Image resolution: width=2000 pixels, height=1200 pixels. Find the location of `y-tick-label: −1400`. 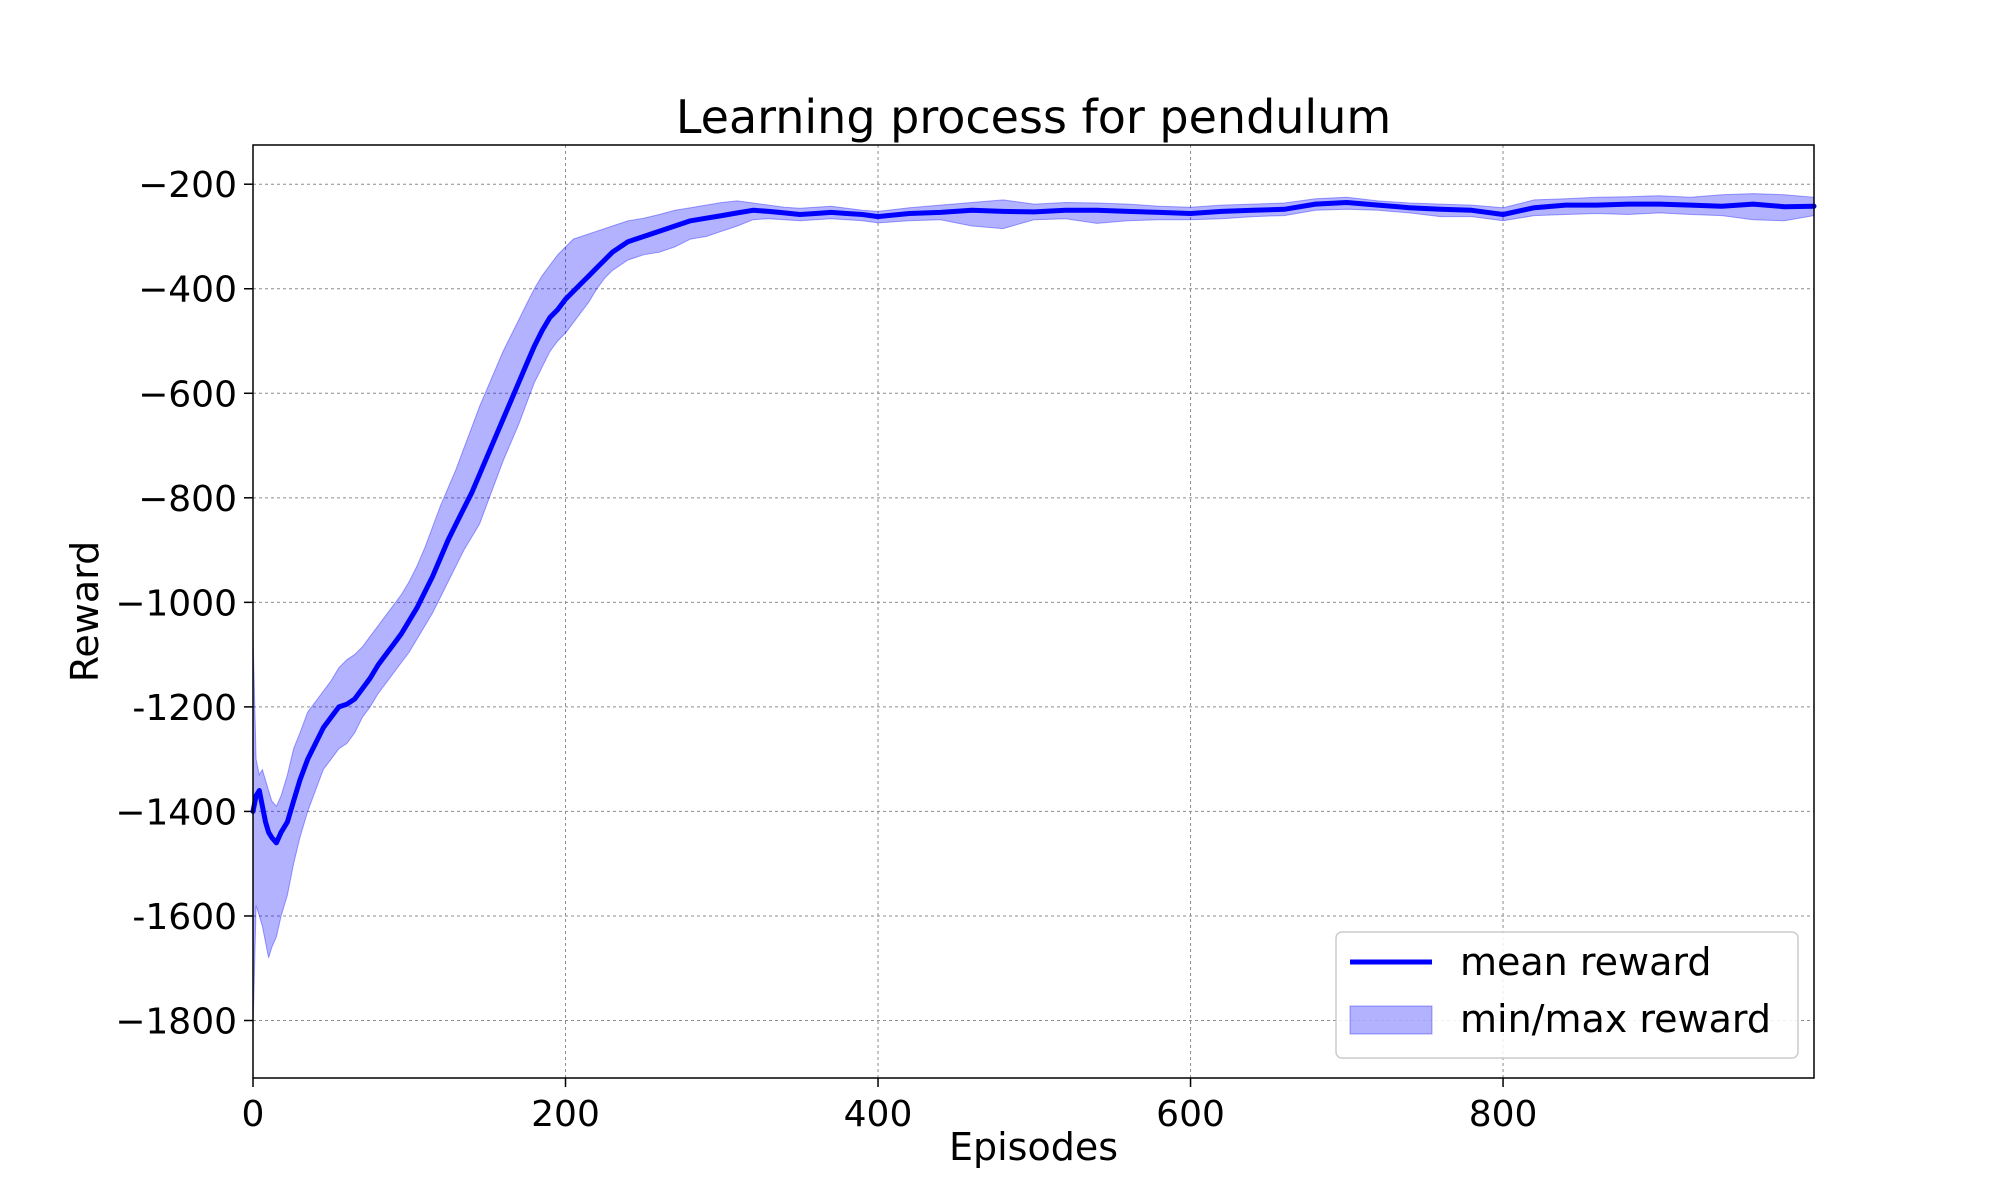

y-tick-label: −1400 is located at coordinates (176, 812).